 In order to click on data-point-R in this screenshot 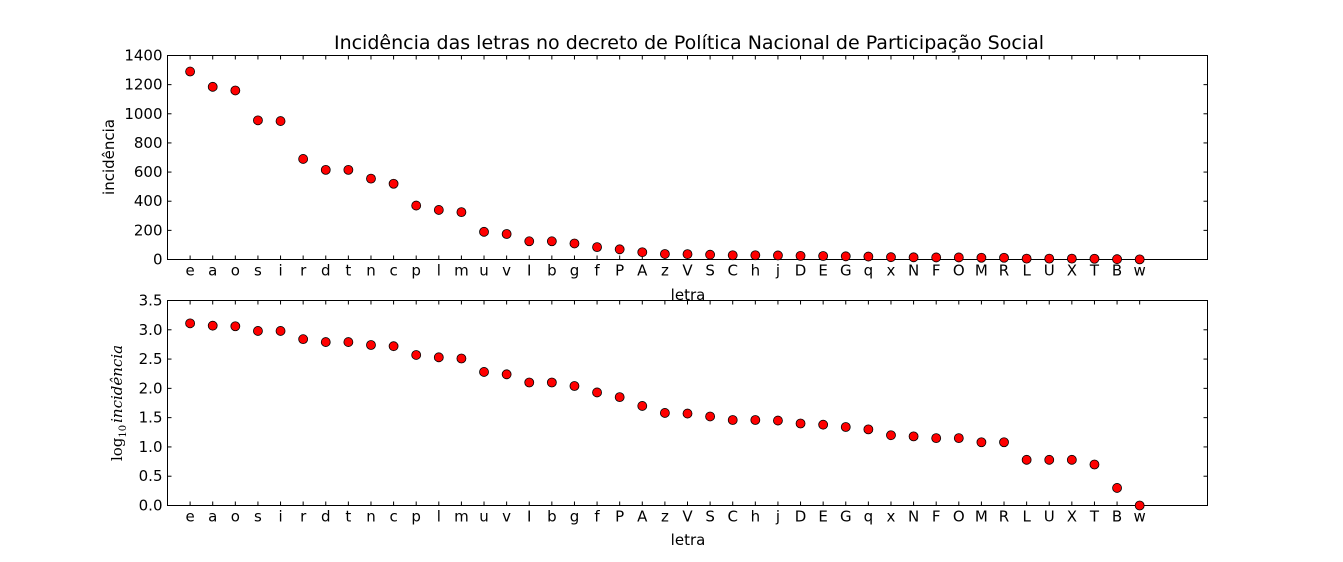, I will do `click(1004, 257)`.